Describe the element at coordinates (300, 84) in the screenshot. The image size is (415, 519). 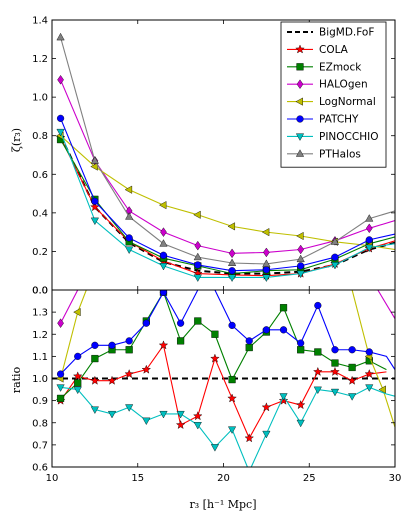
I see `legend-marker-halogen` at that location.